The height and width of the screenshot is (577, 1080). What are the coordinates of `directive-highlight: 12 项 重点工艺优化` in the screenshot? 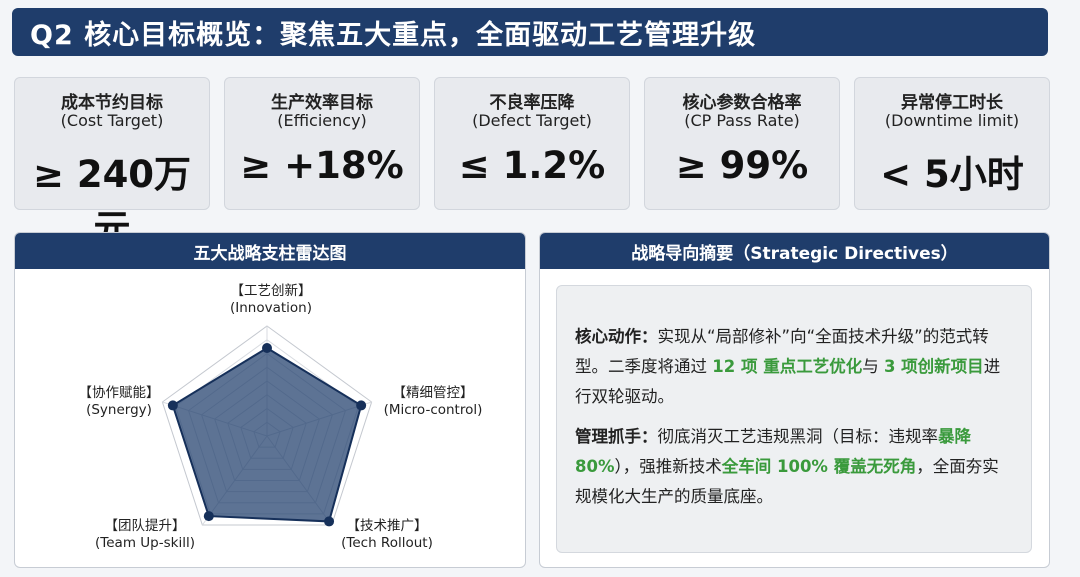 It's located at (787, 366).